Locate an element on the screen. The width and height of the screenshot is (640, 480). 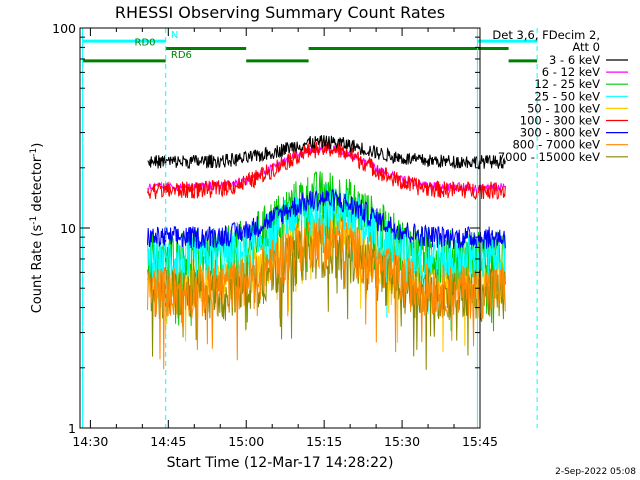
legend-label: 3 - 6 keV is located at coordinates (574, 60).